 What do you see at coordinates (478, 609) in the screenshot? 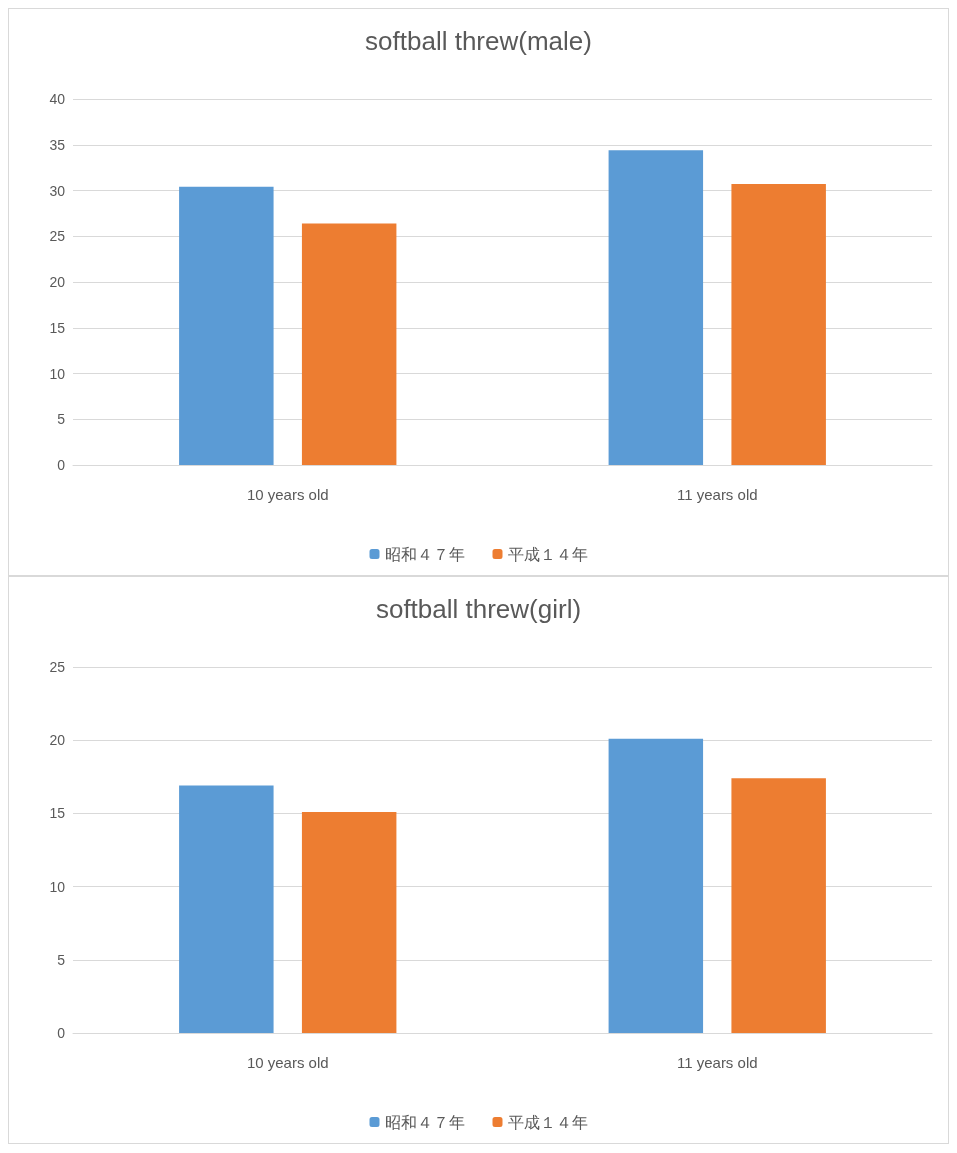
I see `chart-title: softball threw(girl)` at bounding box center [478, 609].